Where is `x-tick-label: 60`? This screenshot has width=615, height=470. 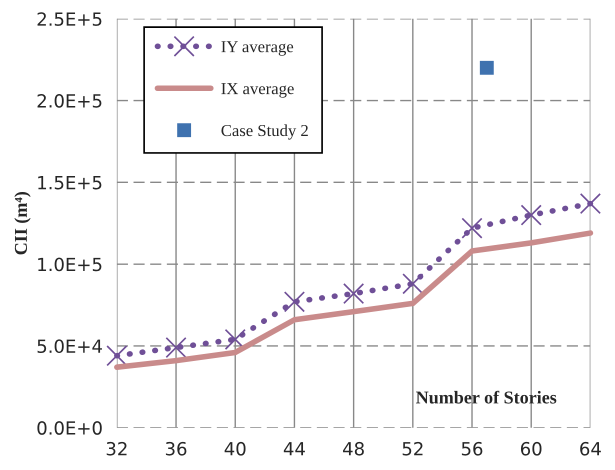 x-tick-label: 60 is located at coordinates (531, 449).